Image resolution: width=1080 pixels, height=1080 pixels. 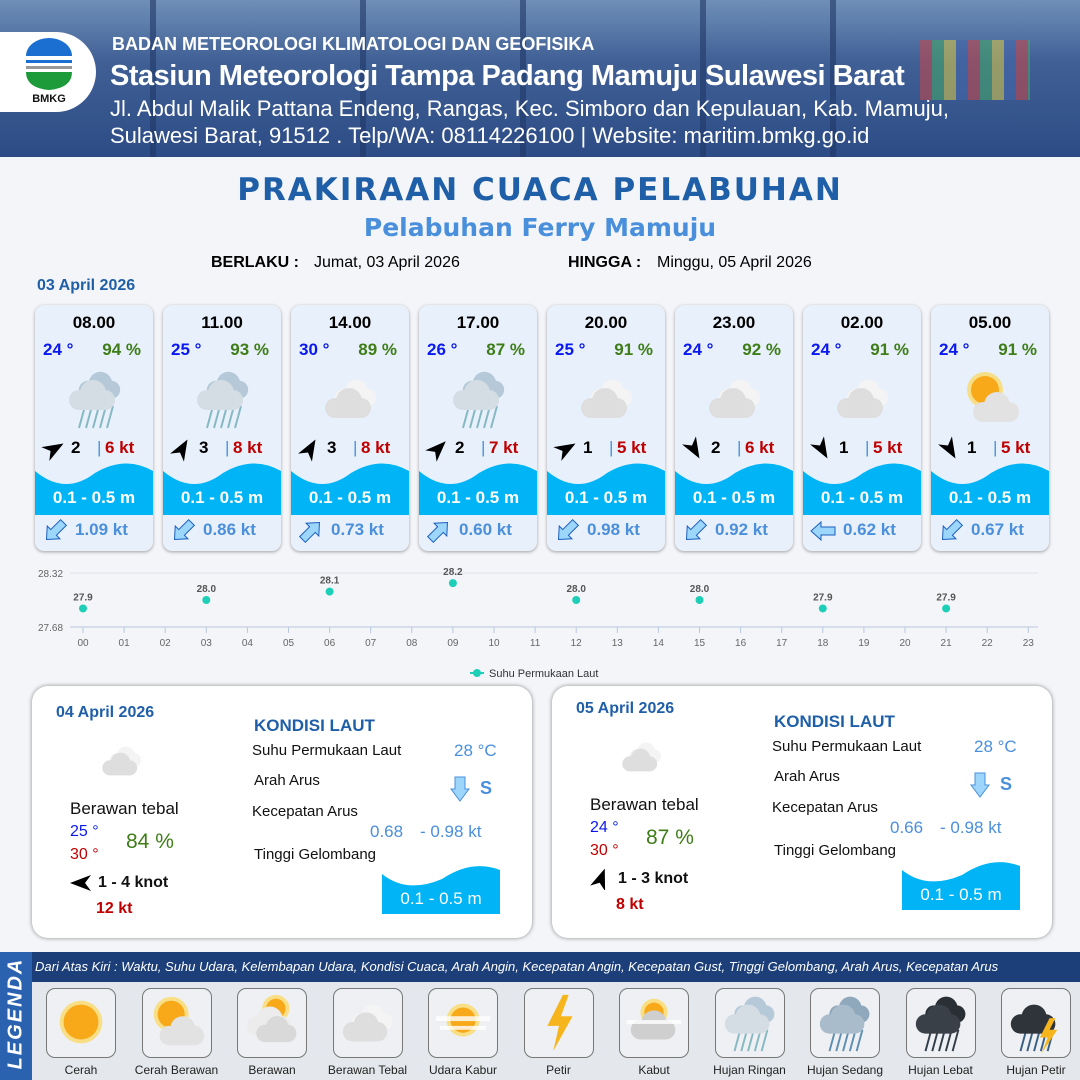 What do you see at coordinates (845, 1070) in the screenshot?
I see `legend-label: Hujan Sedang` at bounding box center [845, 1070].